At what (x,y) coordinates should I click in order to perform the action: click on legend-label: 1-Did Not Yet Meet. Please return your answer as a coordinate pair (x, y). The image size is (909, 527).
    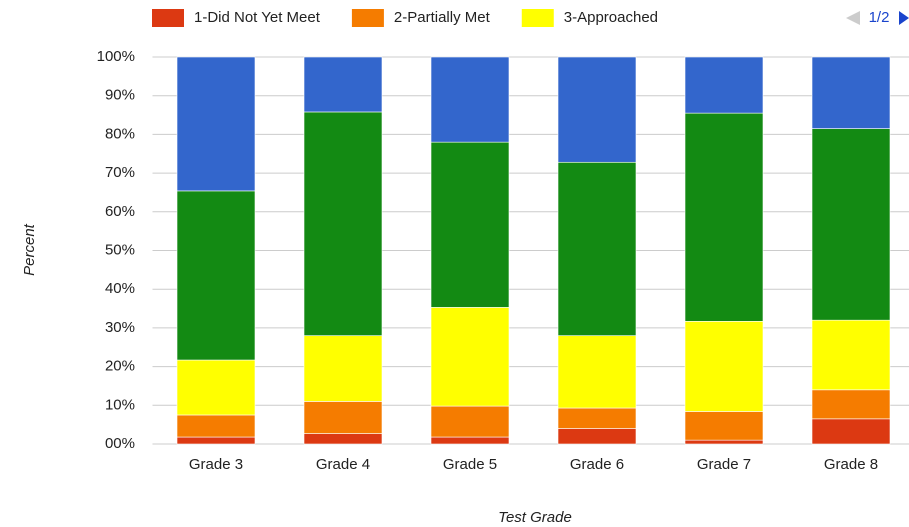
    Looking at the image, I should click on (257, 17).